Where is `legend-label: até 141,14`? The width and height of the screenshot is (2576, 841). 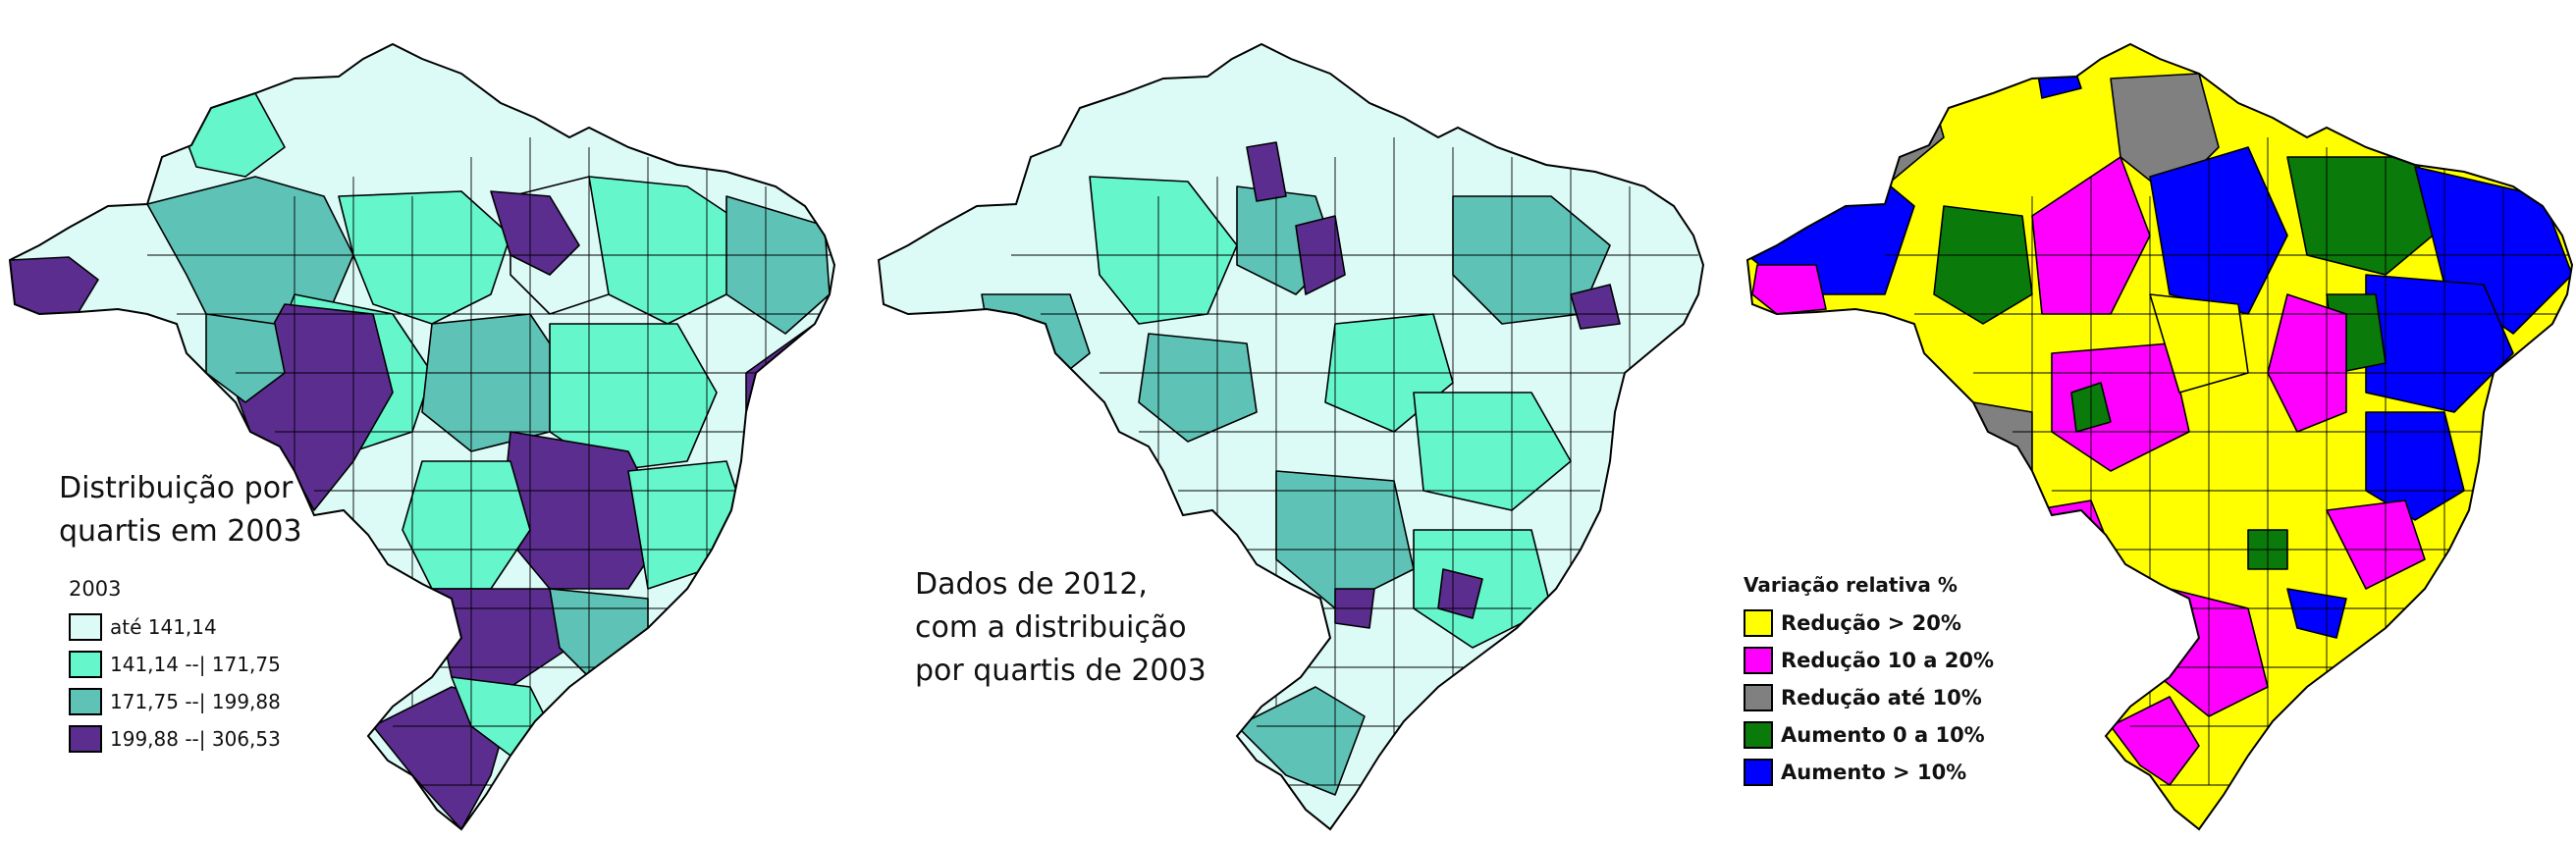 legend-label: até 141,14 is located at coordinates (163, 627).